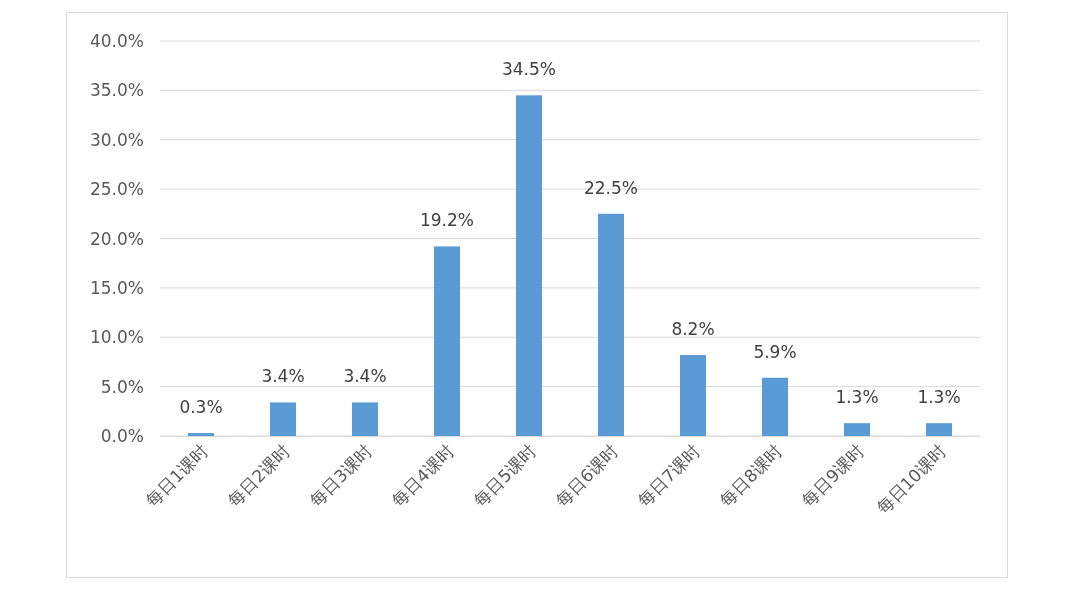 The width and height of the screenshot is (1069, 591). I want to click on x-tick-label: 每日8课时, so click(750, 475).